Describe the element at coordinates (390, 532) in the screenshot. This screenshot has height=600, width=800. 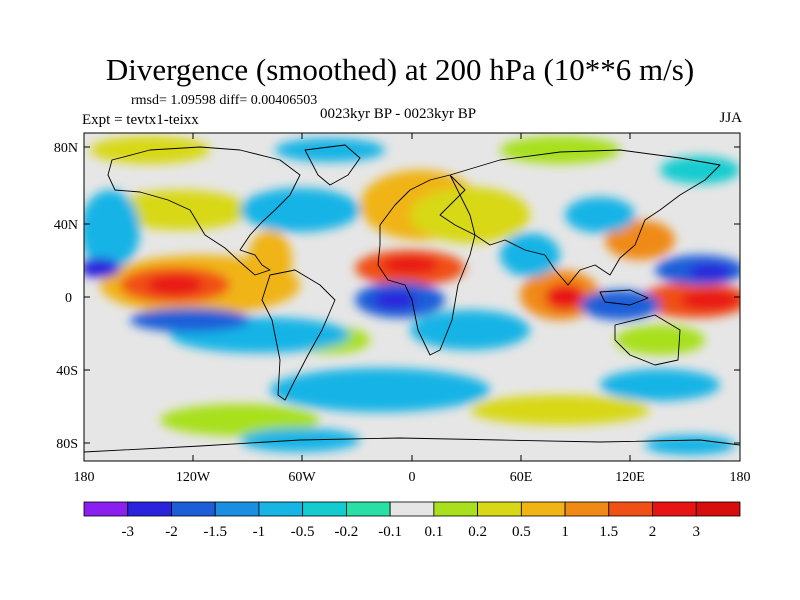
I see `colorbar-label: -0.1` at that location.